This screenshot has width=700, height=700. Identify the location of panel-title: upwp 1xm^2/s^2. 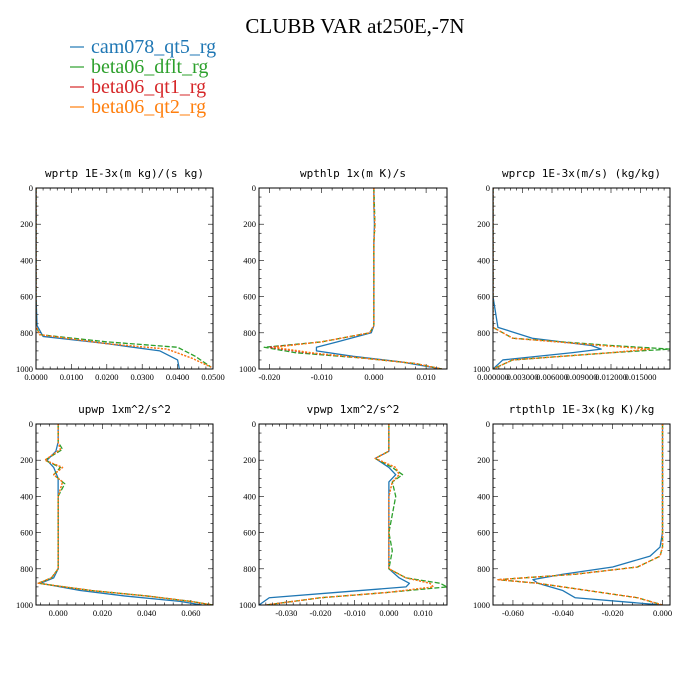
(124, 409).